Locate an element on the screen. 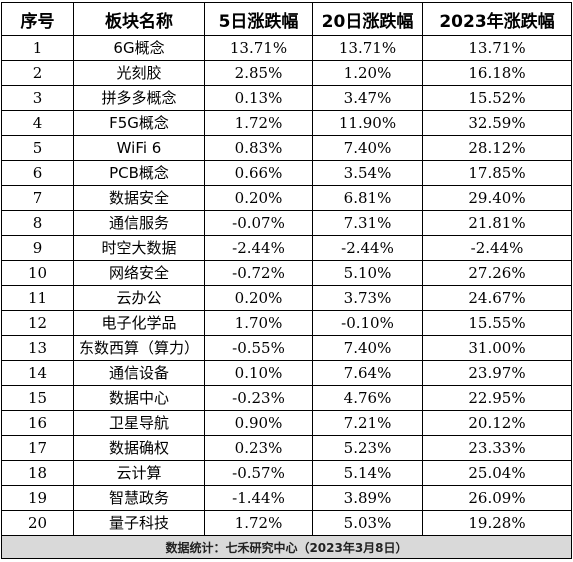 The image size is (573, 562). table-row: 14 通信设备 0.10% 7.64% 23.97% is located at coordinates (286, 373).